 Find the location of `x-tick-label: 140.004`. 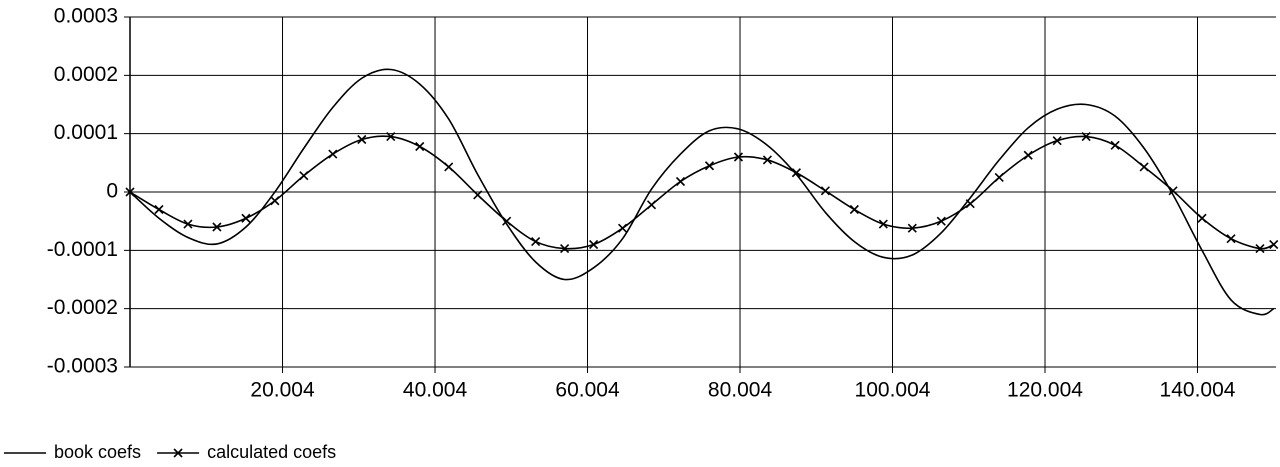

x-tick-label: 140.004 is located at coordinates (1198, 390).